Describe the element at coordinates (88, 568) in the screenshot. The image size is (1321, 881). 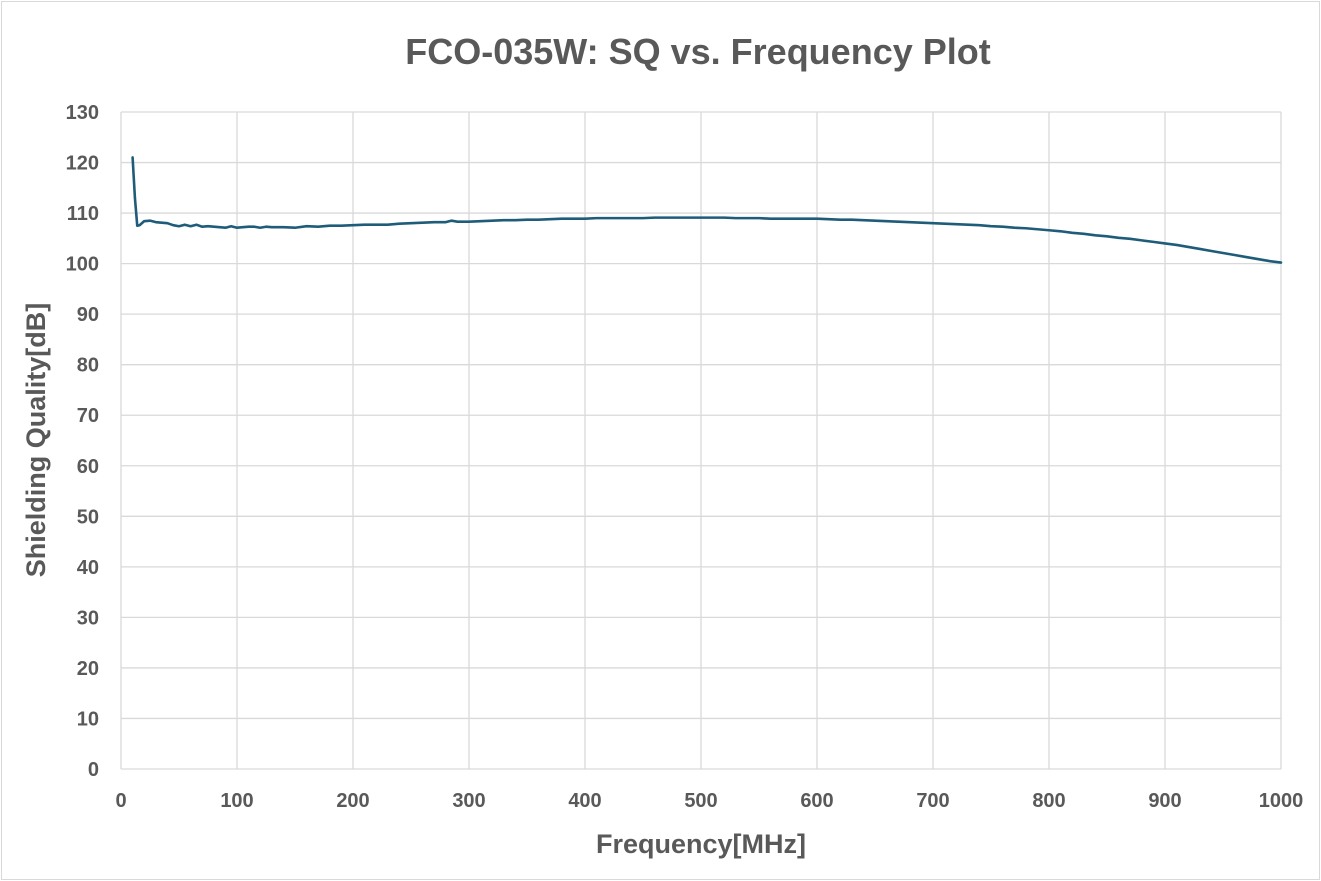
I see `y-tick-label: 40` at that location.